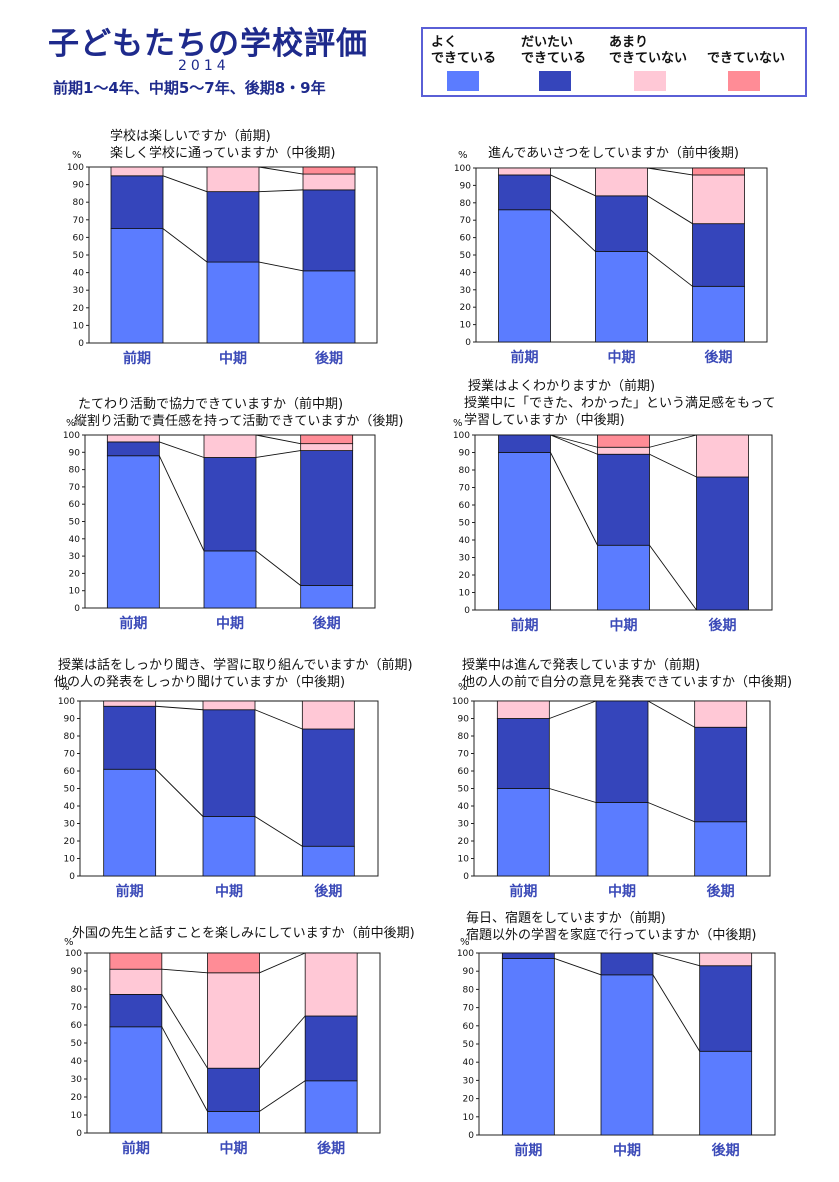  I want to click on chart-title-line: 縦割り活動で責任感を持って活動できていますか（後期), so click(239, 421).